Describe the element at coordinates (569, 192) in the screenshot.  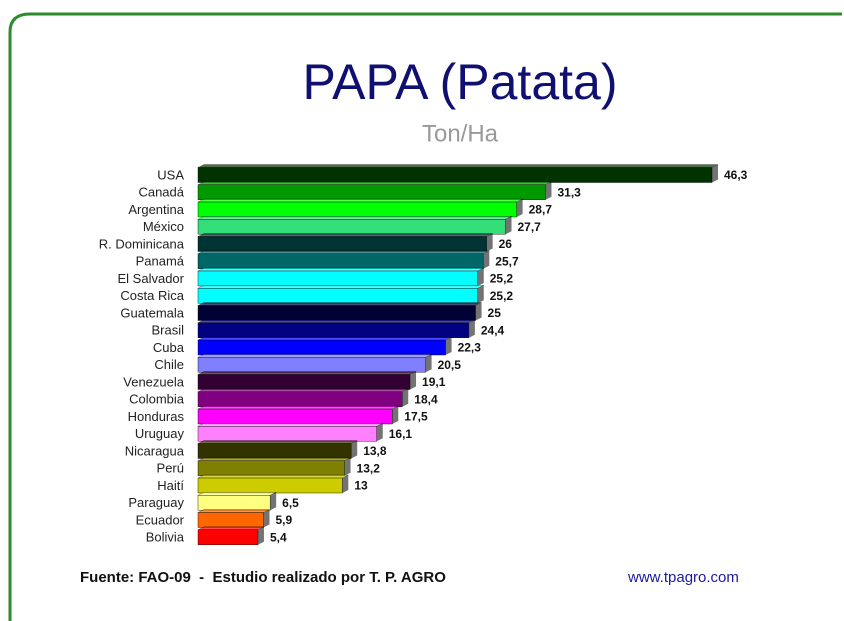
I see `value-label: 31,3` at that location.